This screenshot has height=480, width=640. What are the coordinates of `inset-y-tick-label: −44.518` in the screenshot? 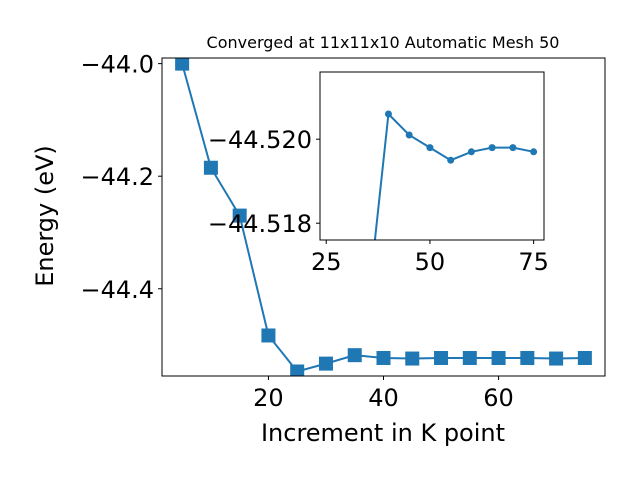 It's located at (260, 224).